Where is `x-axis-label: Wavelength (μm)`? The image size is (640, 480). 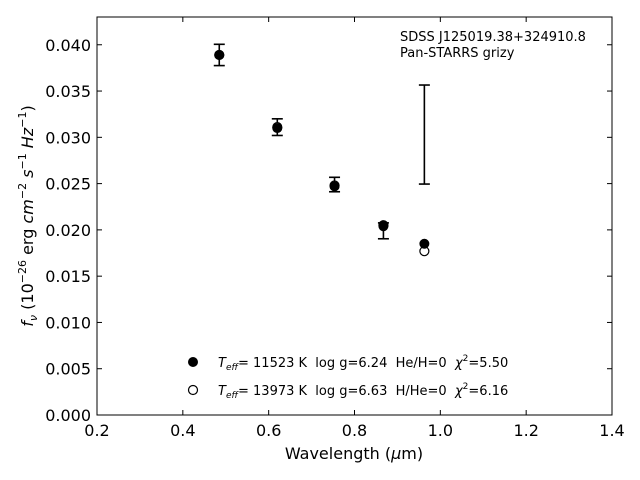 x-axis-label: Wavelength (μm) is located at coordinates (354, 453).